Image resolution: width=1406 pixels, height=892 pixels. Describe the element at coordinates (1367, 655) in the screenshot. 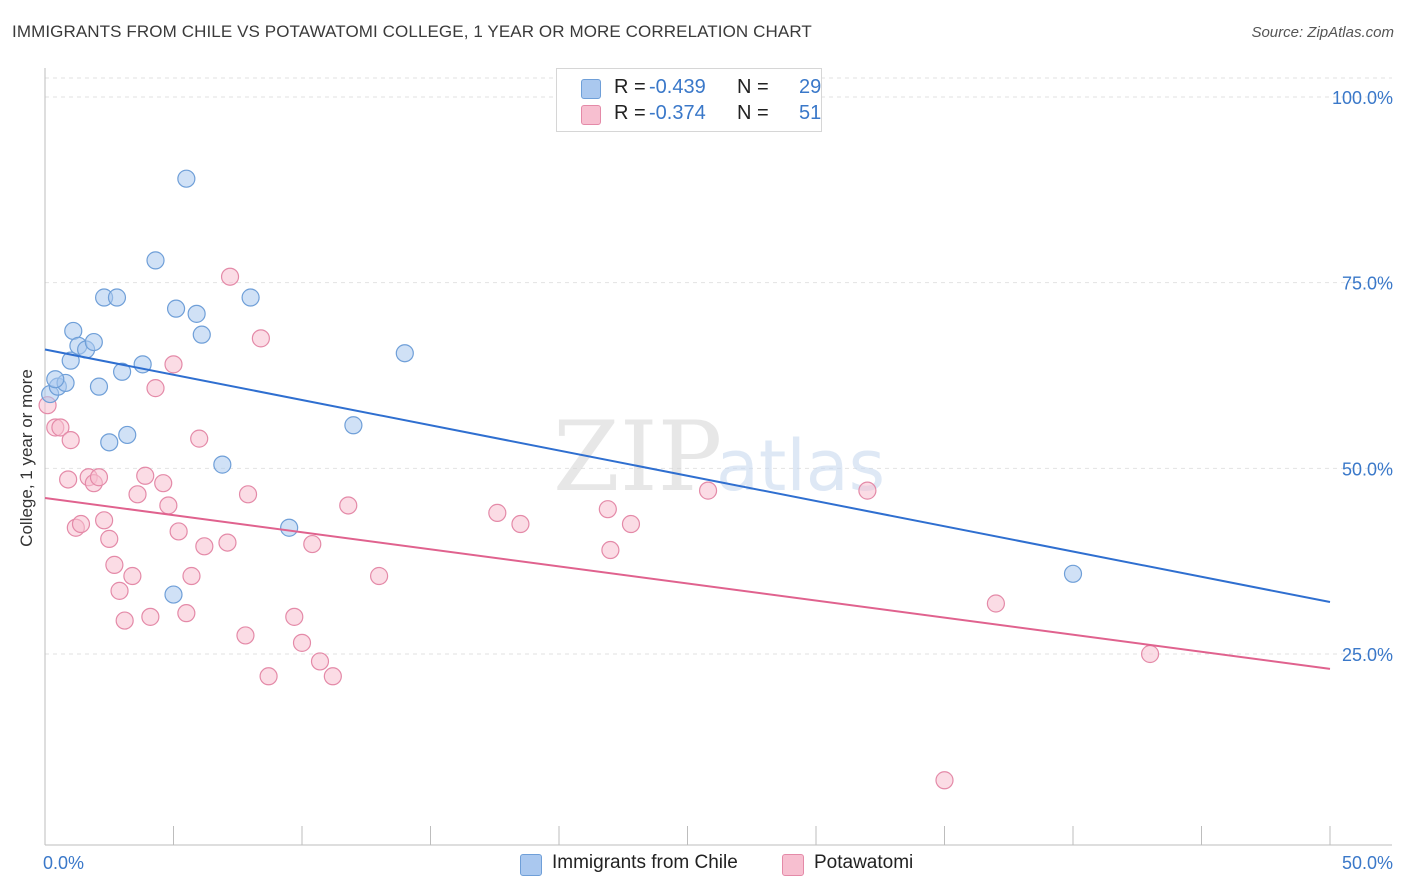

I see `y-tick-label: 25.0%` at that location.